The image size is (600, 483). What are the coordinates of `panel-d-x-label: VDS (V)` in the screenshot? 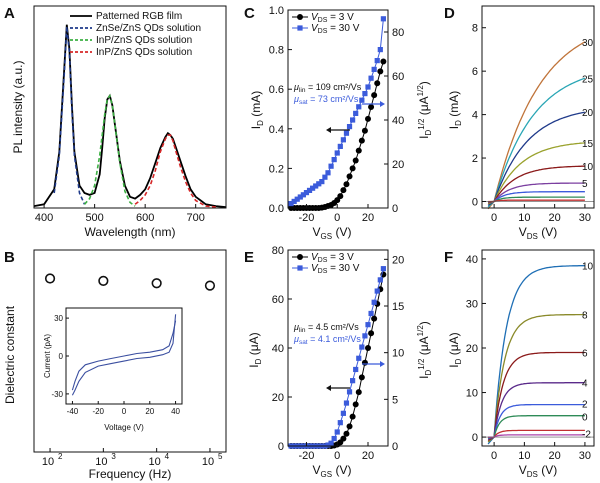 It's located at (538, 233).